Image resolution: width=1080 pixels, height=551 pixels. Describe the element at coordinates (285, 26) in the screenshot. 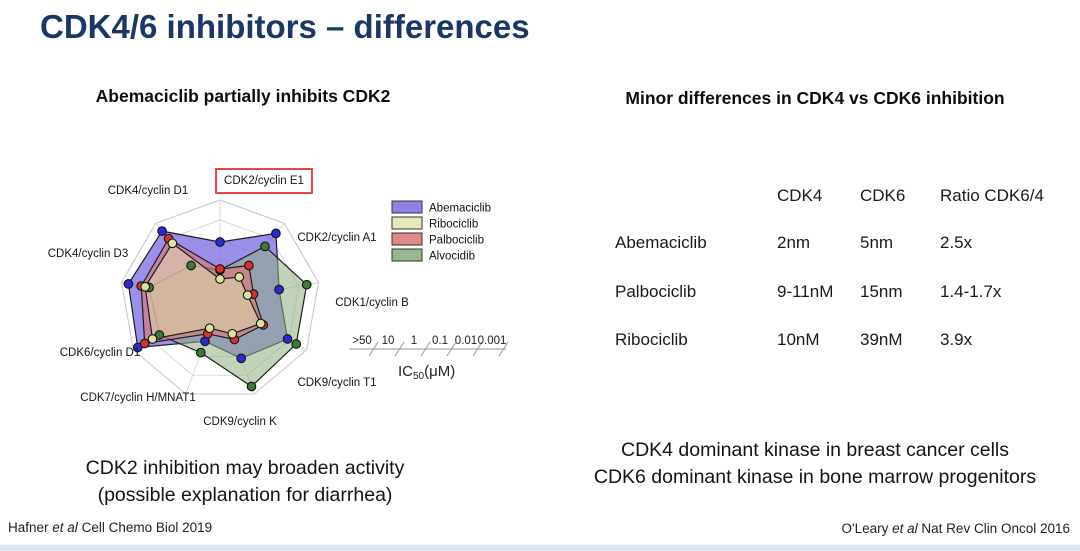

I see `slide-title: CDK4/6 inhibitors – differences` at that location.